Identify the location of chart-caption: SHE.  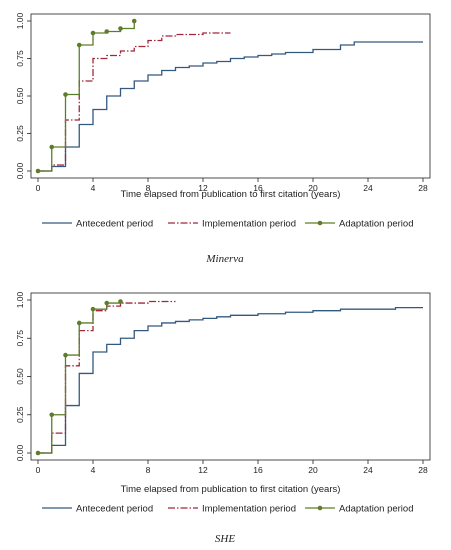
(225, 539).